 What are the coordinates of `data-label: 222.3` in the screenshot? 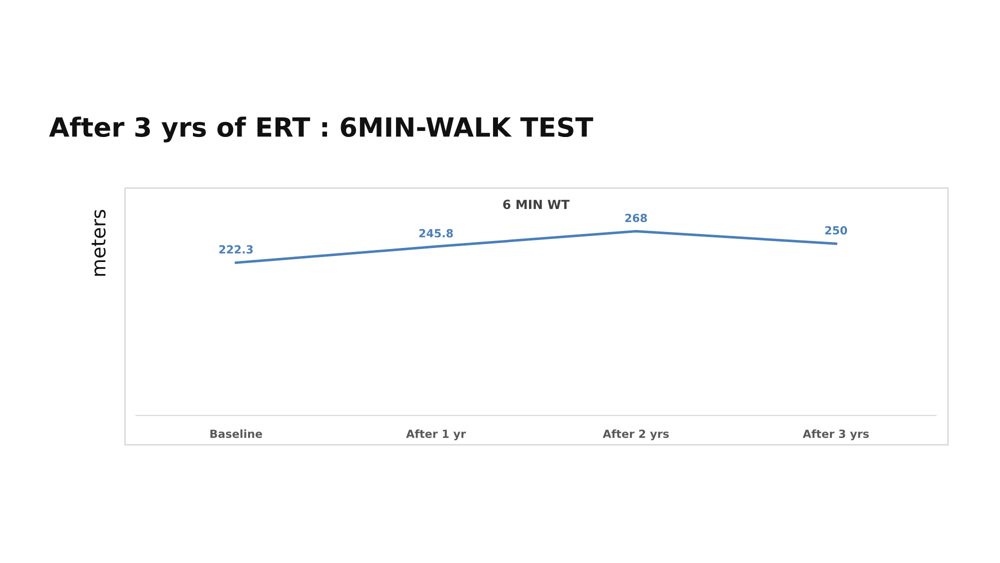 It's located at (236, 249).